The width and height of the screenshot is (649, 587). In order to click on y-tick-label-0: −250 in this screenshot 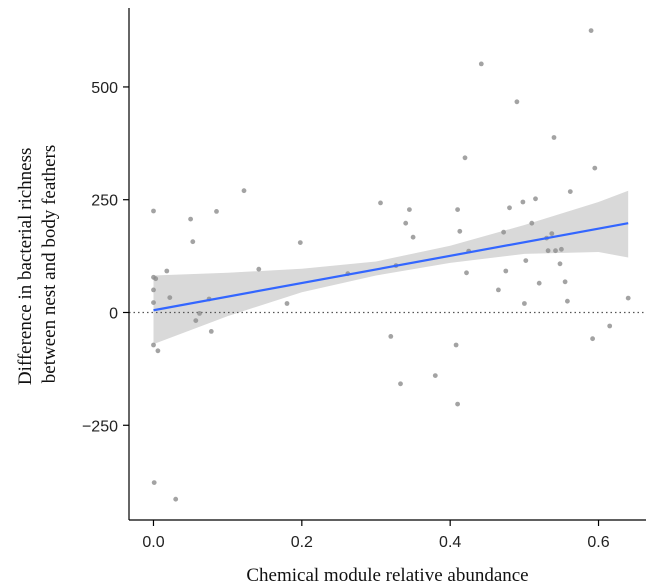, I will do `click(100, 426)`.